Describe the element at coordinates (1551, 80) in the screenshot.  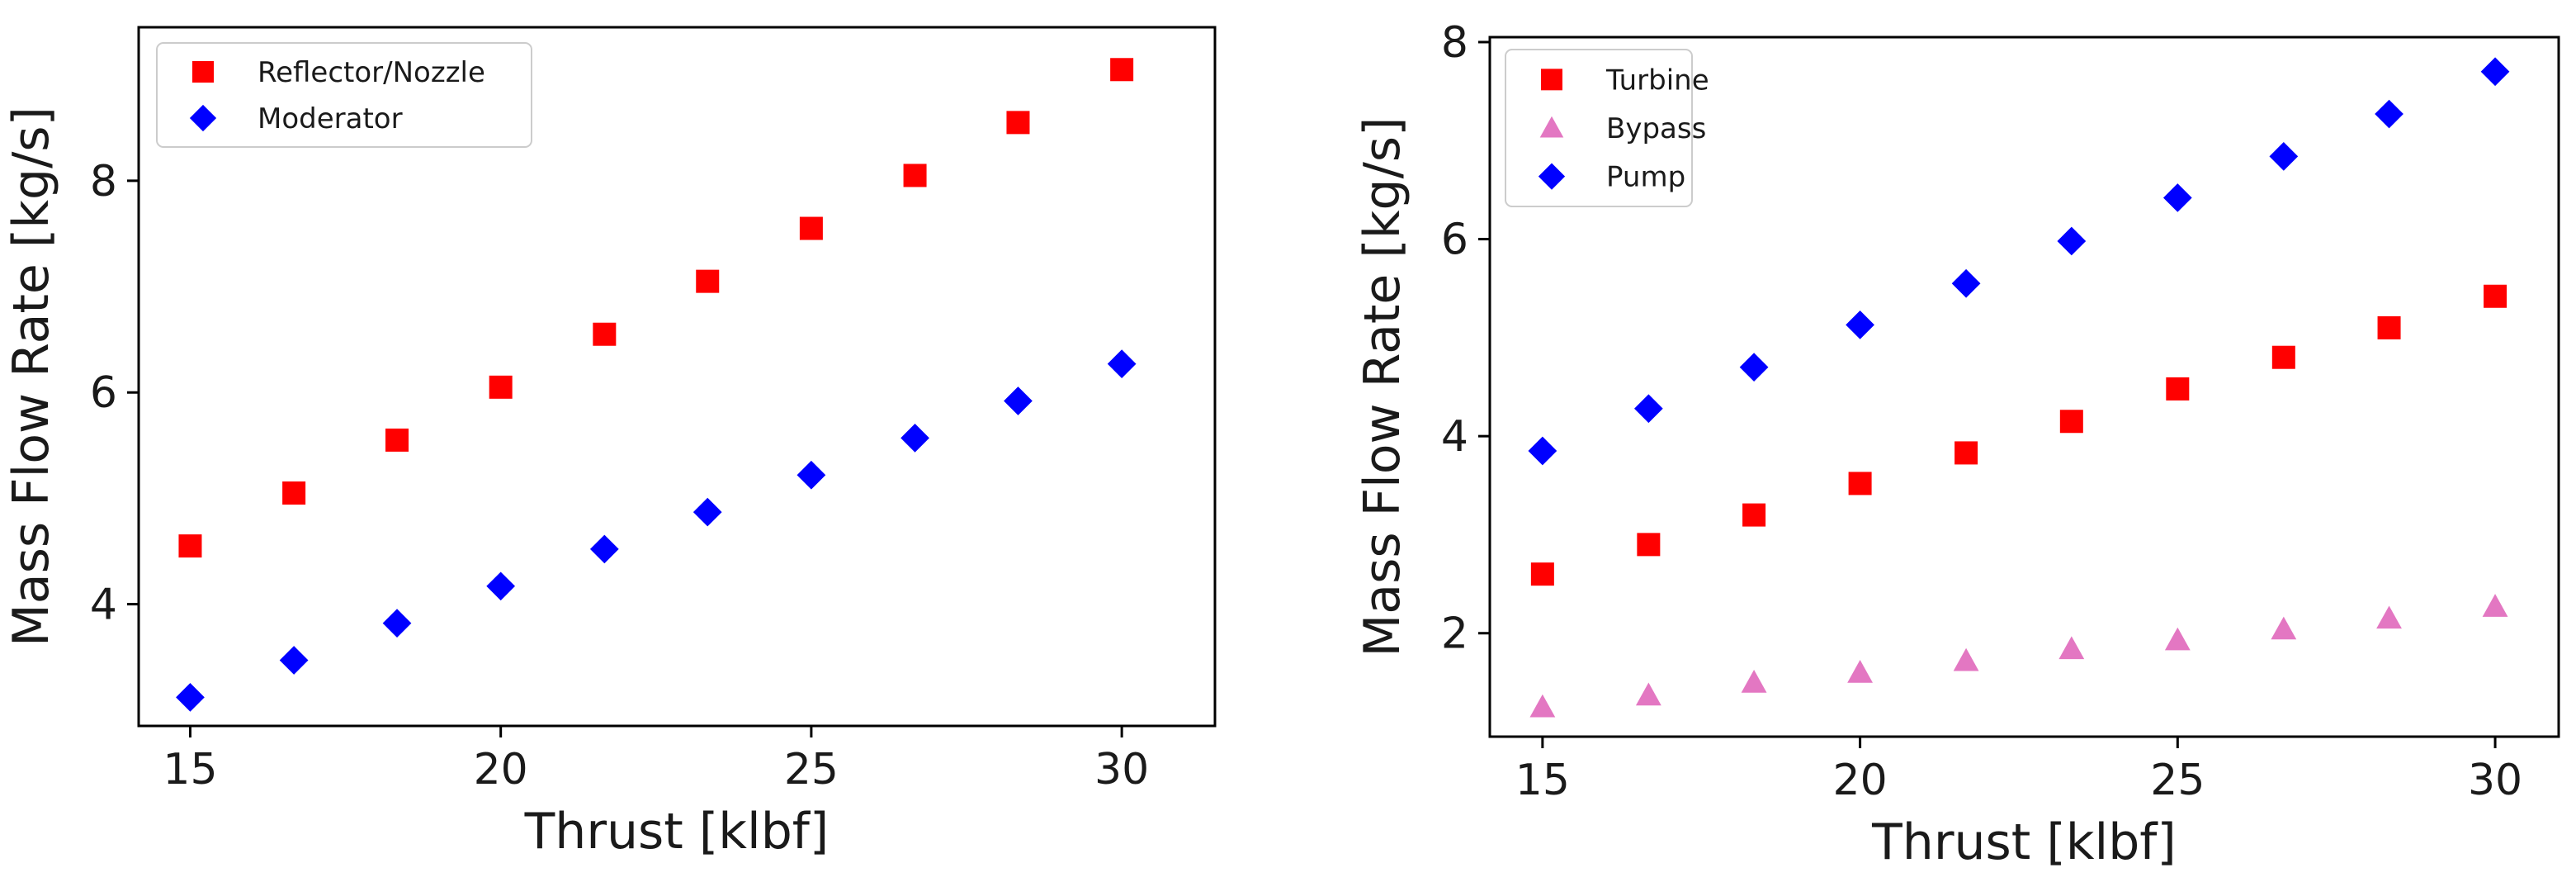
I see `legend-marker-turbine` at that location.